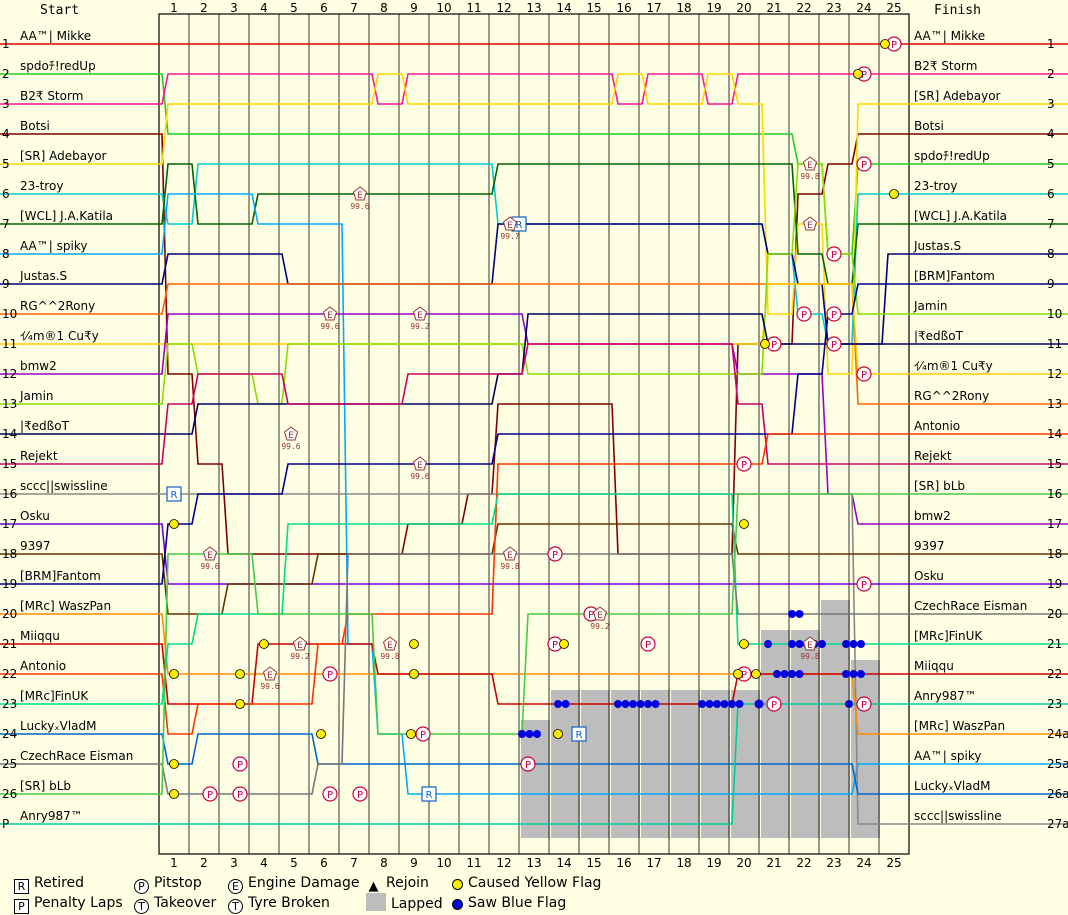 This screenshot has height=915, width=1068. I want to click on finish-position-number: 17, so click(1054, 524).